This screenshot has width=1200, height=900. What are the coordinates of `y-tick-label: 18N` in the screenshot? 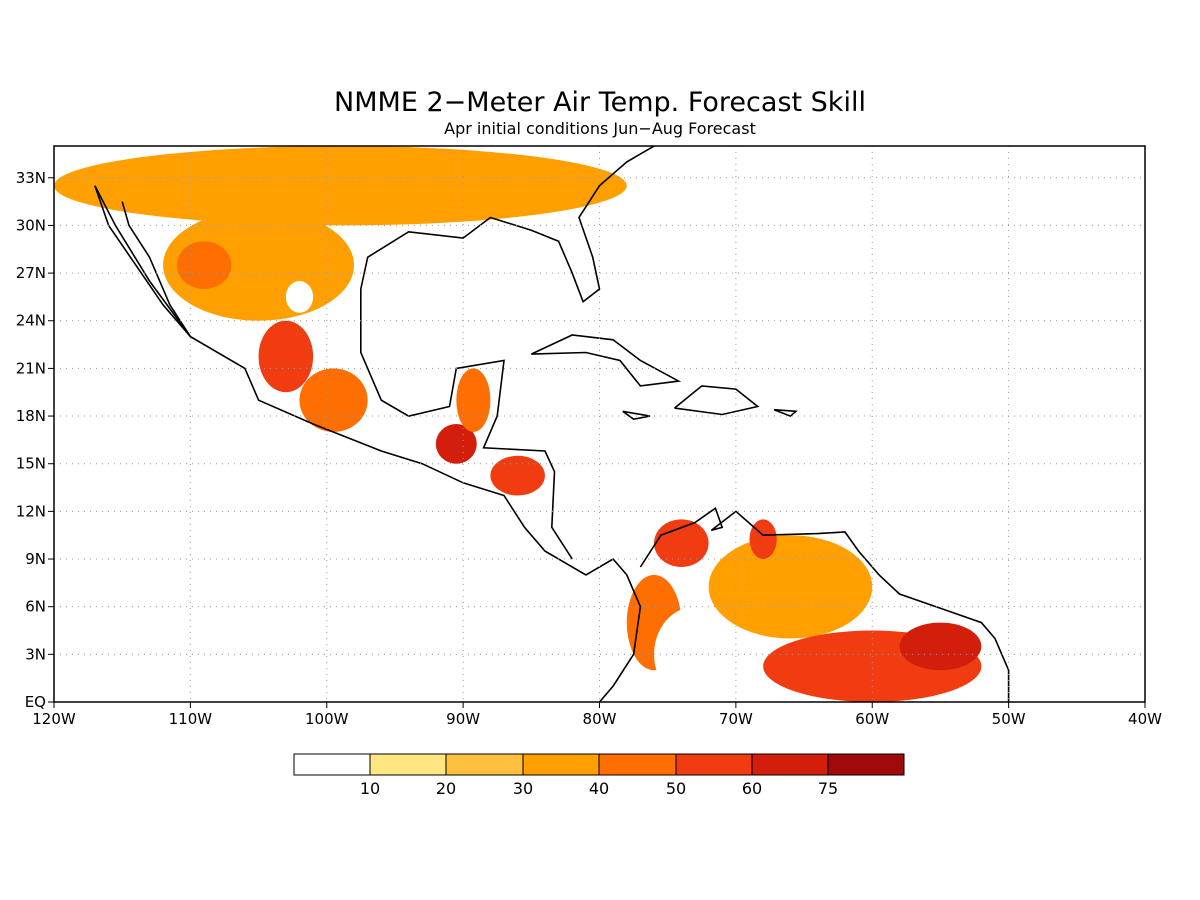 It's located at (31, 416).